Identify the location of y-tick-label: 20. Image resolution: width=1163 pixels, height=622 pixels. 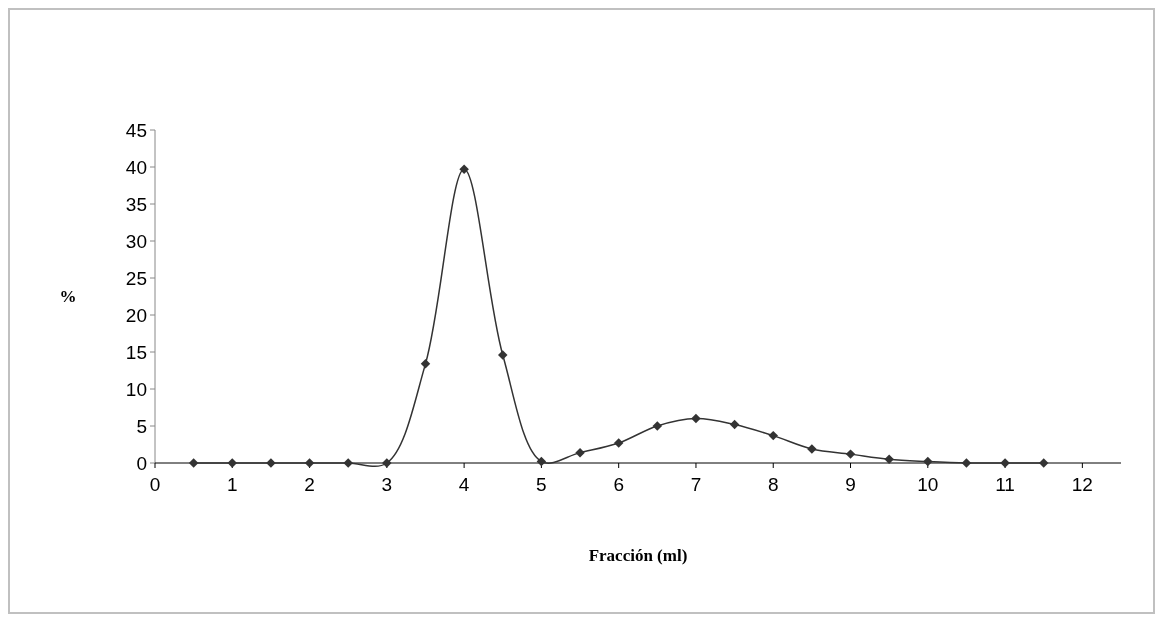
(136, 315).